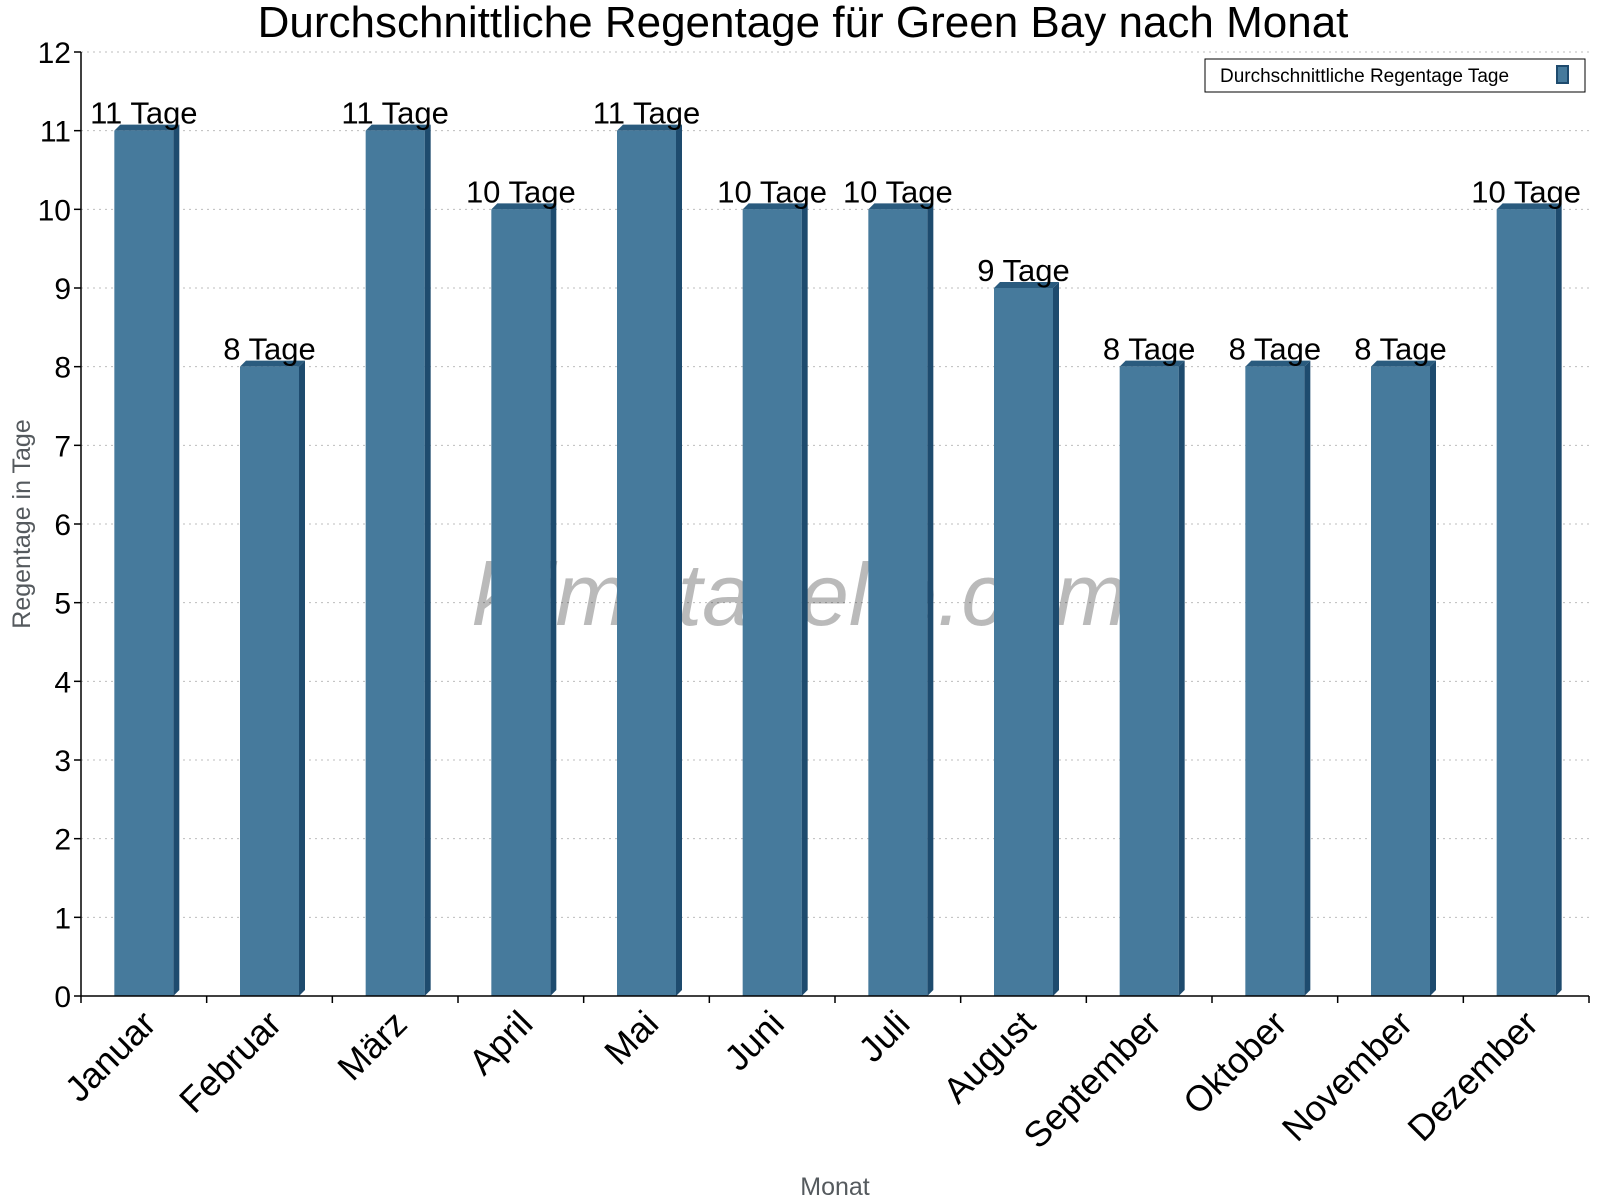  I want to click on y-tick-label: 6, so click(62, 525).